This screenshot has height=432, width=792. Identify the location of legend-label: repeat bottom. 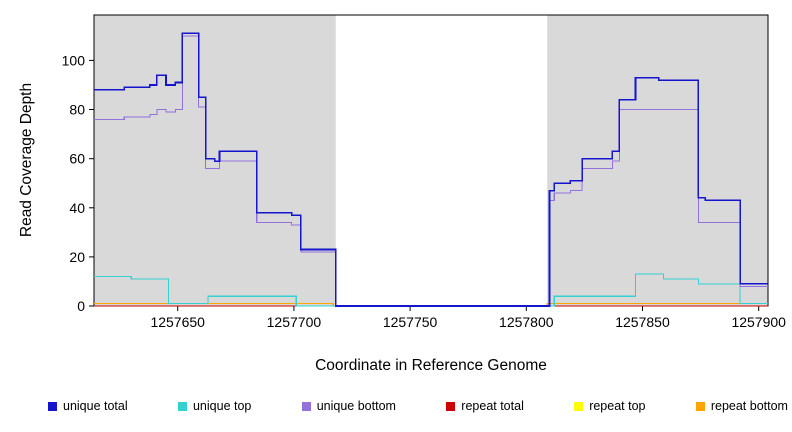
(749, 406).